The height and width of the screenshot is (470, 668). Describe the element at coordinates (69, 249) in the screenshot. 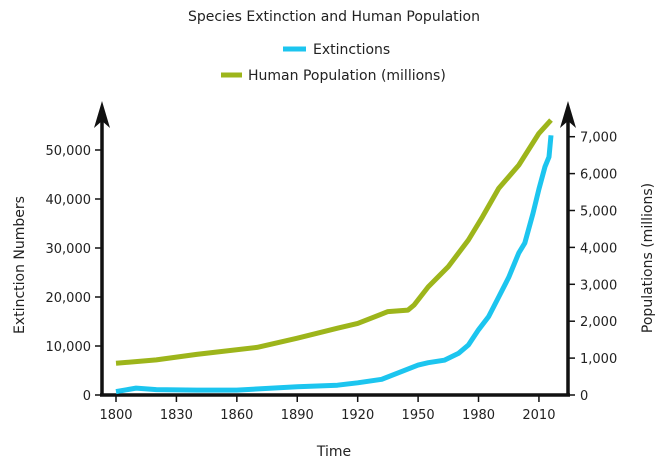

I see `y-tick-label: 30,000` at that location.